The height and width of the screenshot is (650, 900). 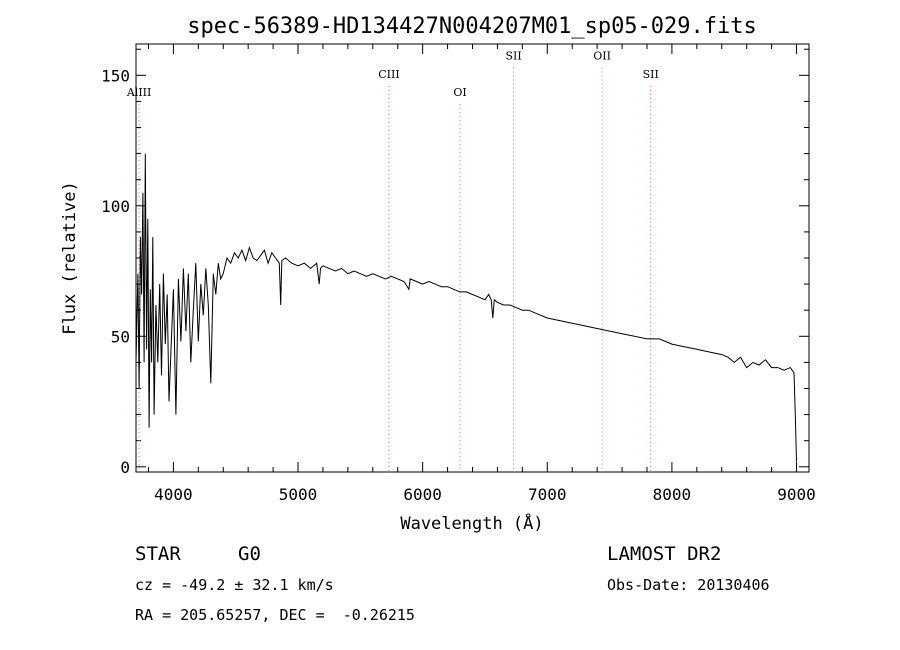 What do you see at coordinates (249, 554) in the screenshot?
I see `object-subclass: G0` at bounding box center [249, 554].